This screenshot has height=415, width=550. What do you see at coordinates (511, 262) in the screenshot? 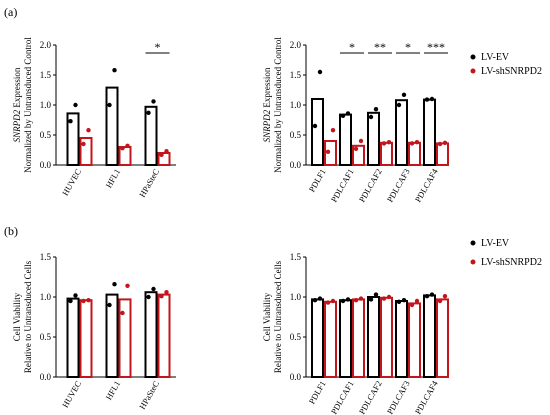
I see `legend-label-lv-shsnrpd2: LV-shSNRPD2` at bounding box center [511, 262].